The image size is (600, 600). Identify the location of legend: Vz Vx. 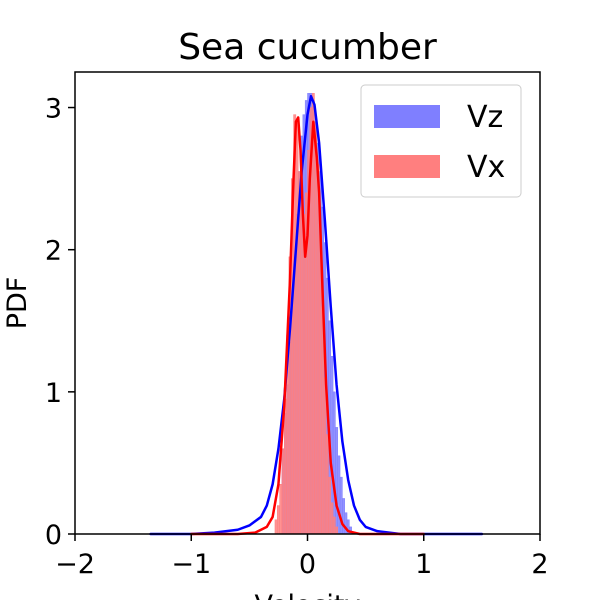
(441, 141).